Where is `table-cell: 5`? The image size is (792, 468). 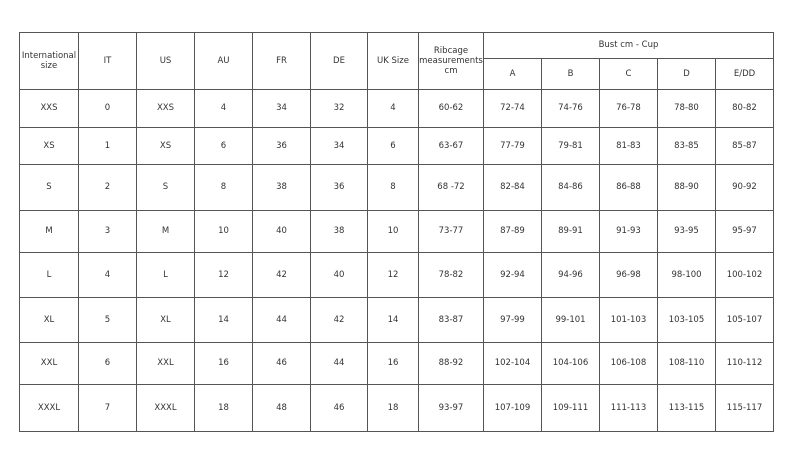 table-cell: 5 is located at coordinates (107, 320).